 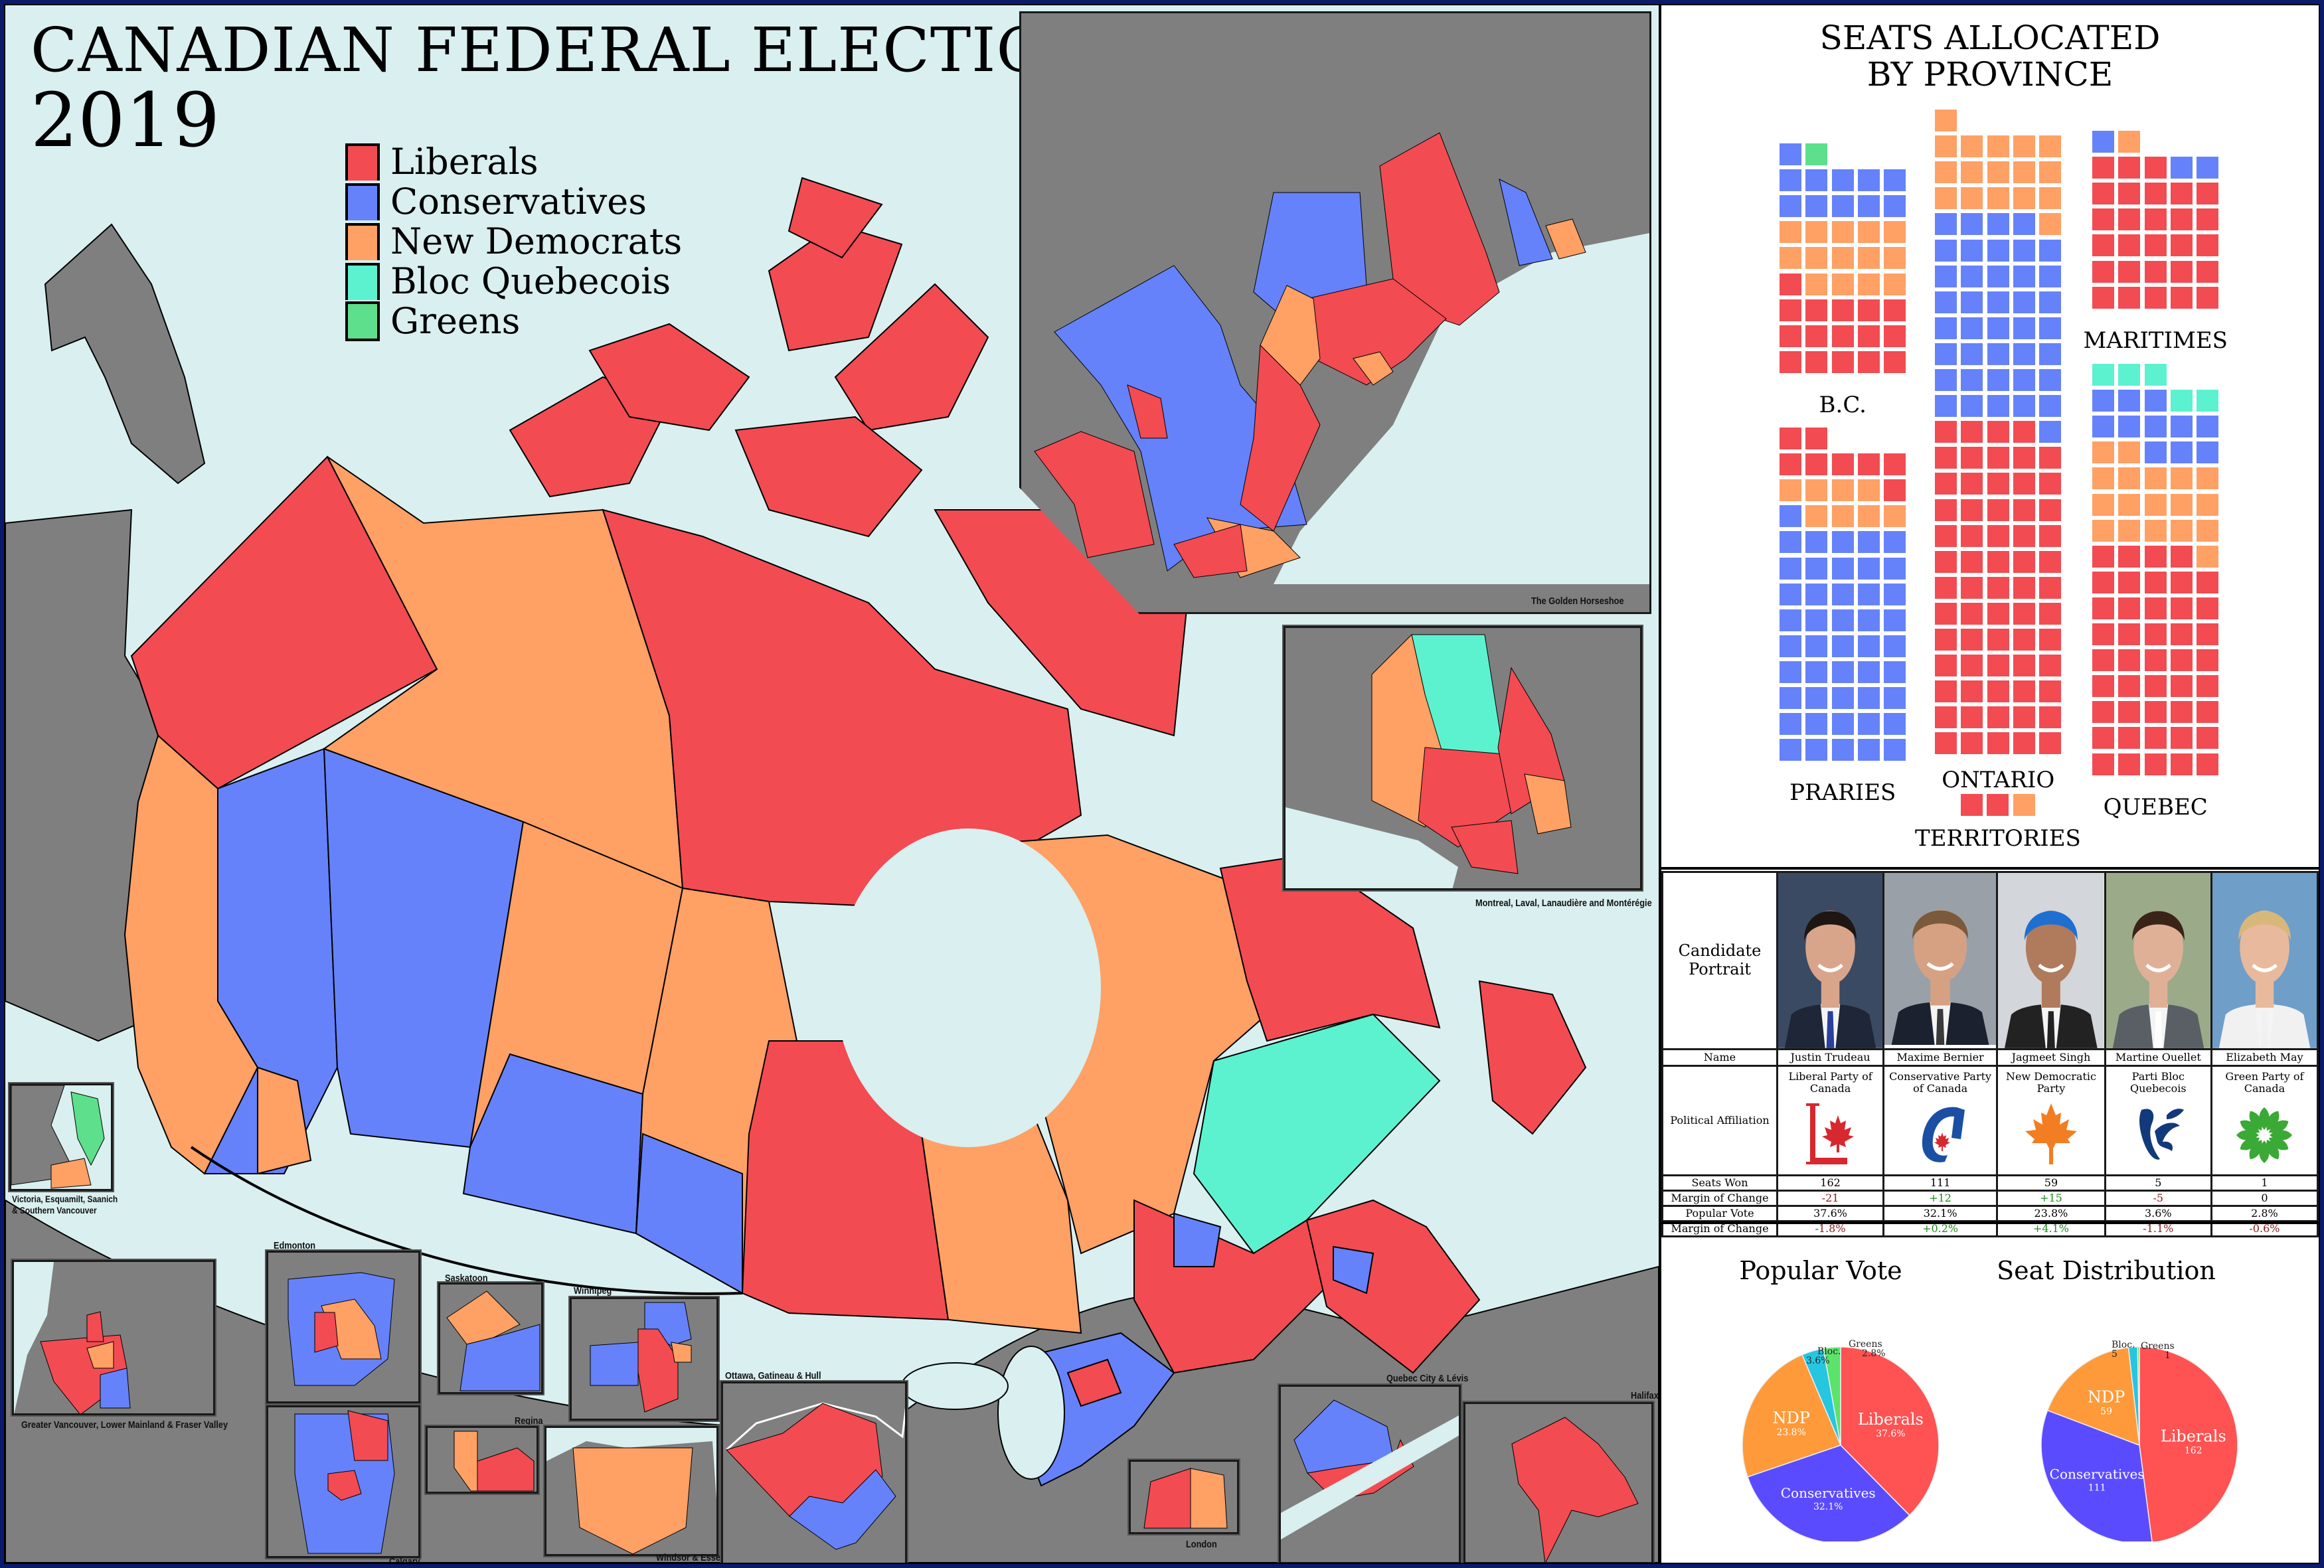 What do you see at coordinates (1990, 1198) in the screenshot?
I see `seat-change-row: Margin of Change -21 +12 +15 -5 0` at bounding box center [1990, 1198].